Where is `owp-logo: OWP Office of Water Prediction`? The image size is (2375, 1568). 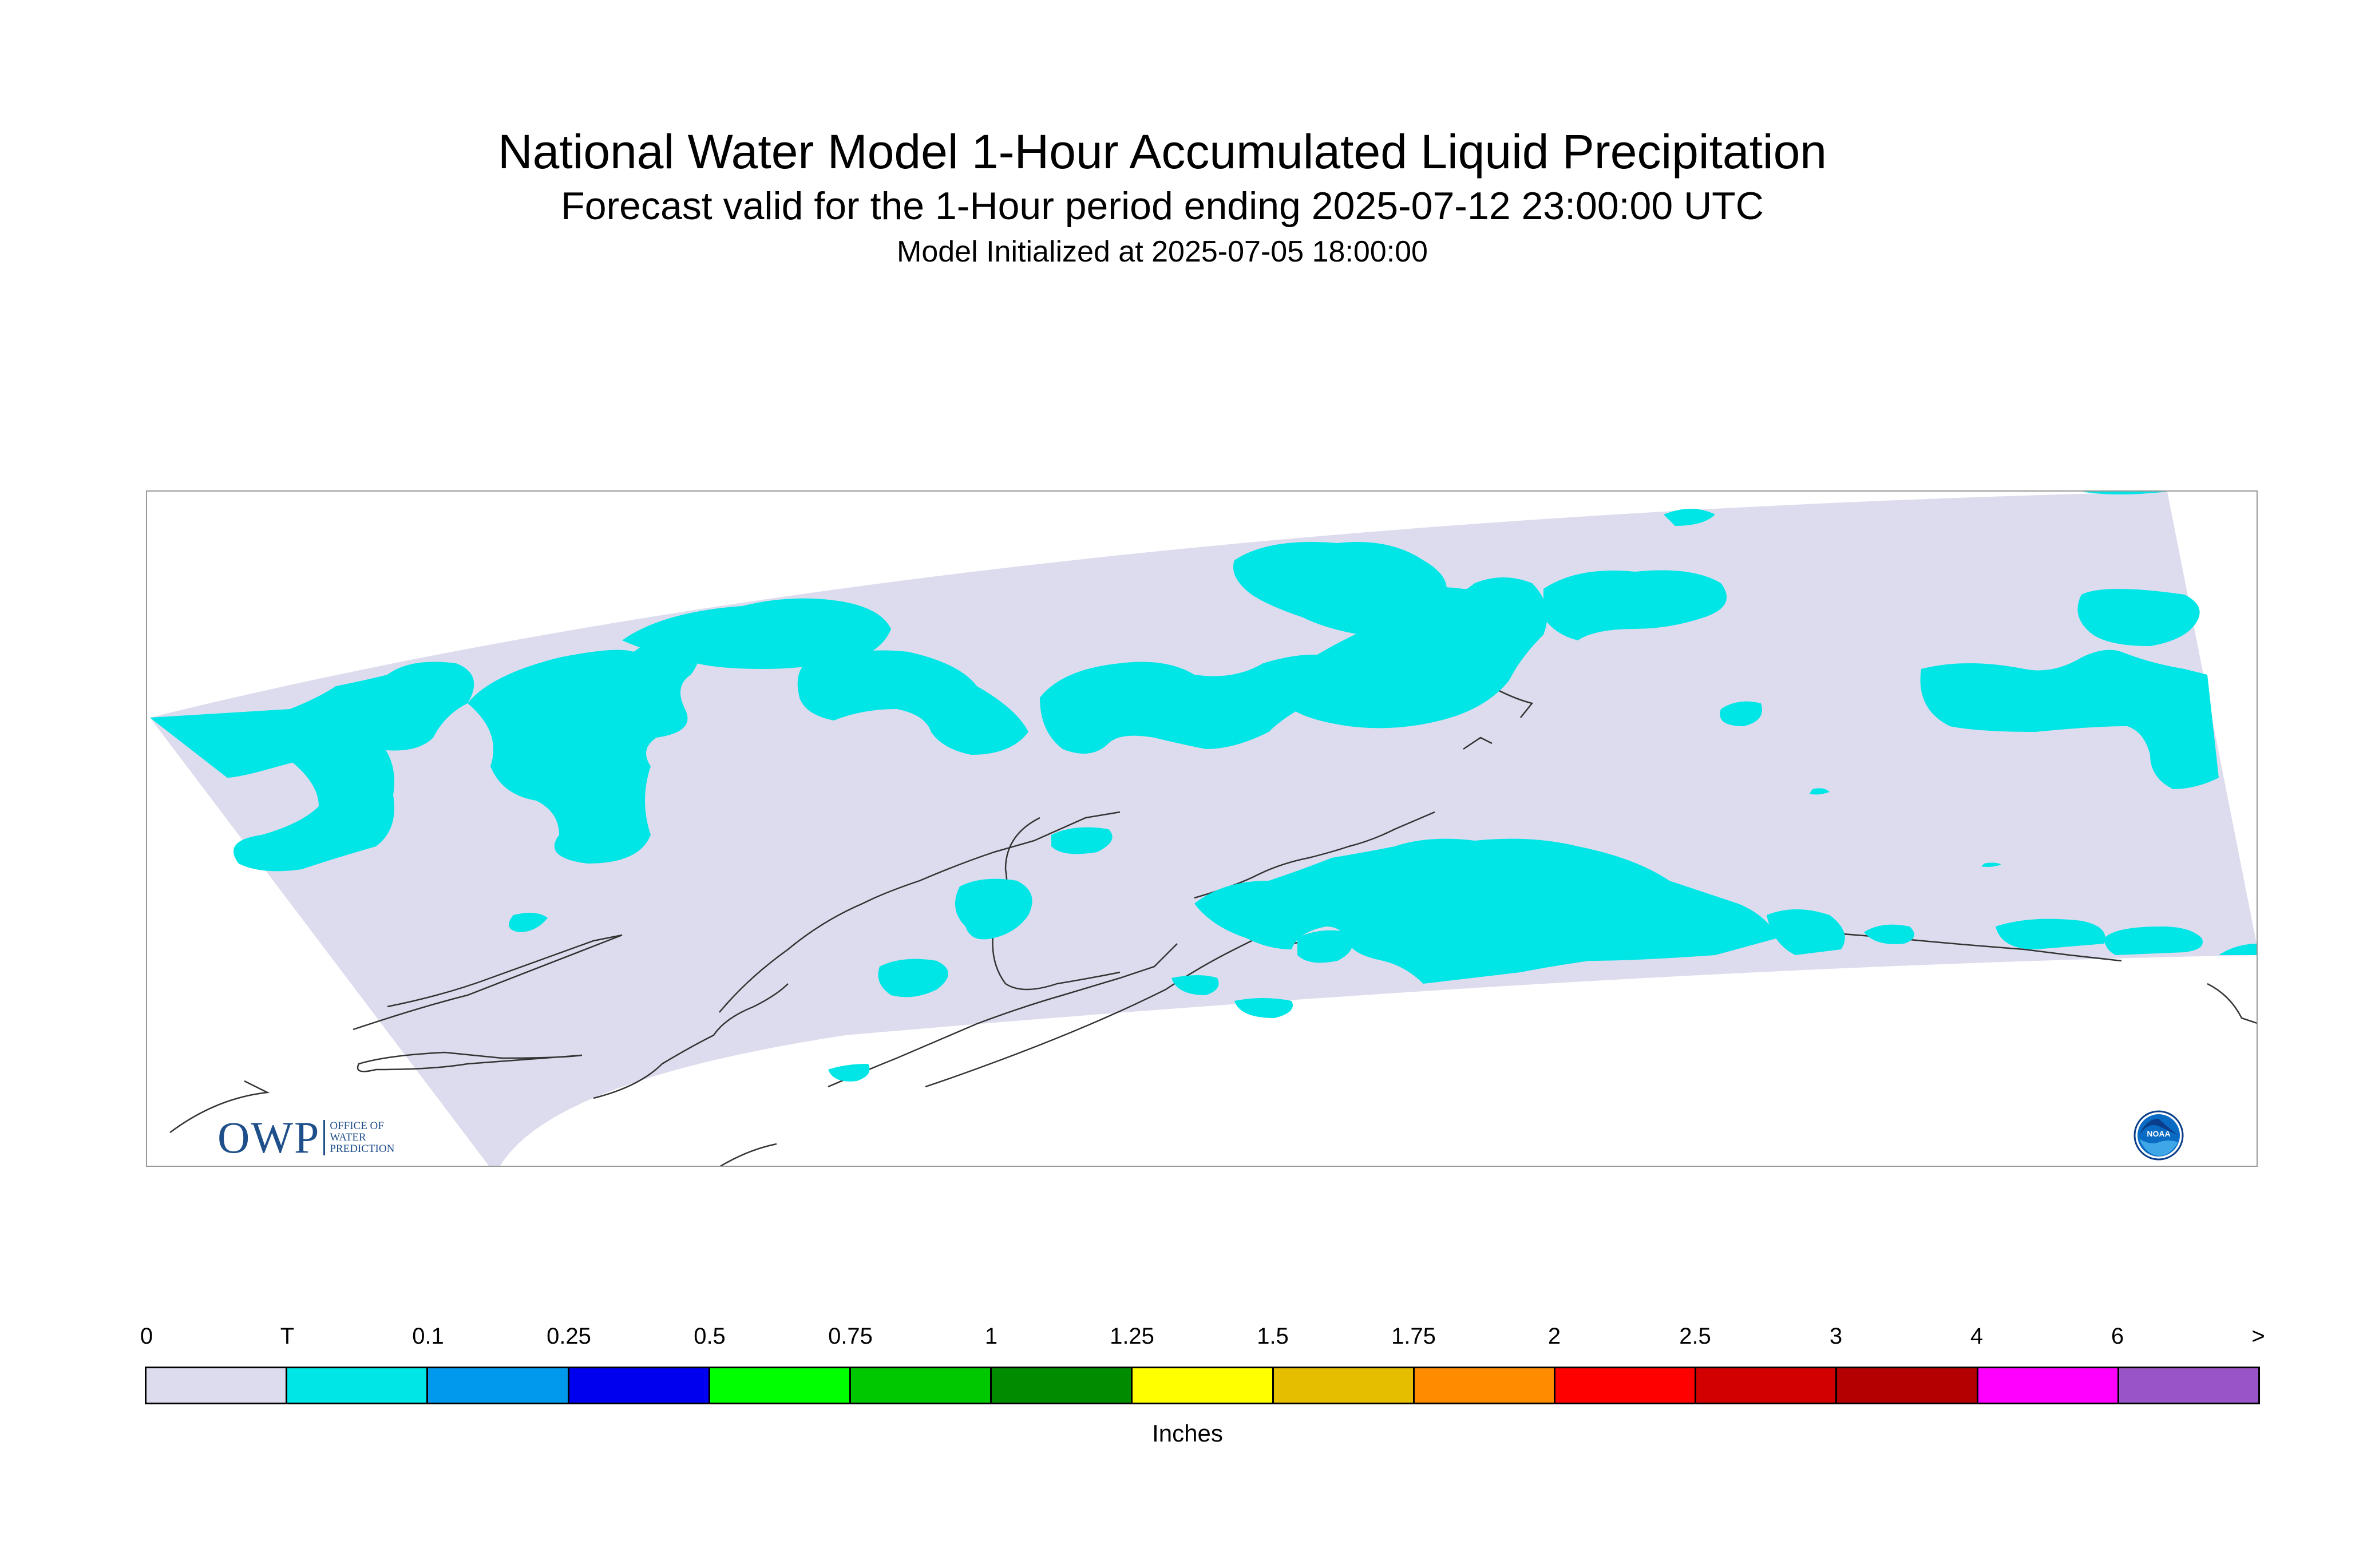 owp-logo: OWP Office of Water Prediction is located at coordinates (305, 1138).